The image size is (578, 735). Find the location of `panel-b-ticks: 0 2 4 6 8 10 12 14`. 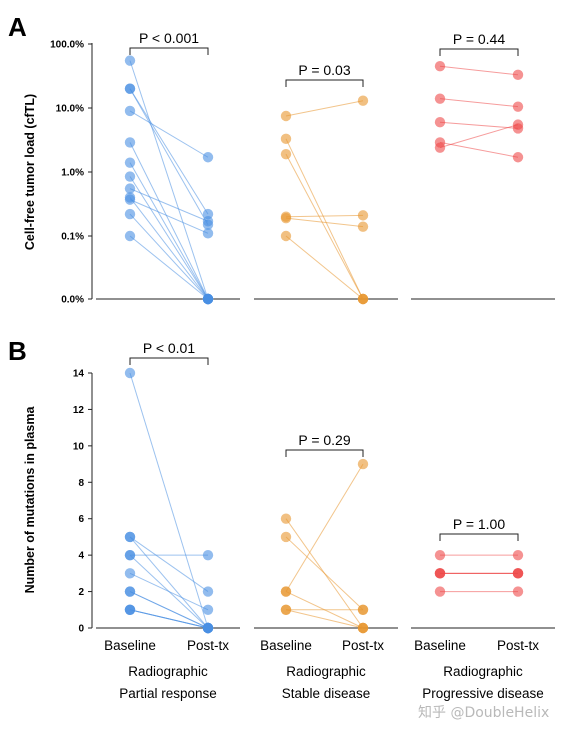

panel-b-ticks: 0 2 4 6 8 10 12 14 is located at coordinates (82, 502).